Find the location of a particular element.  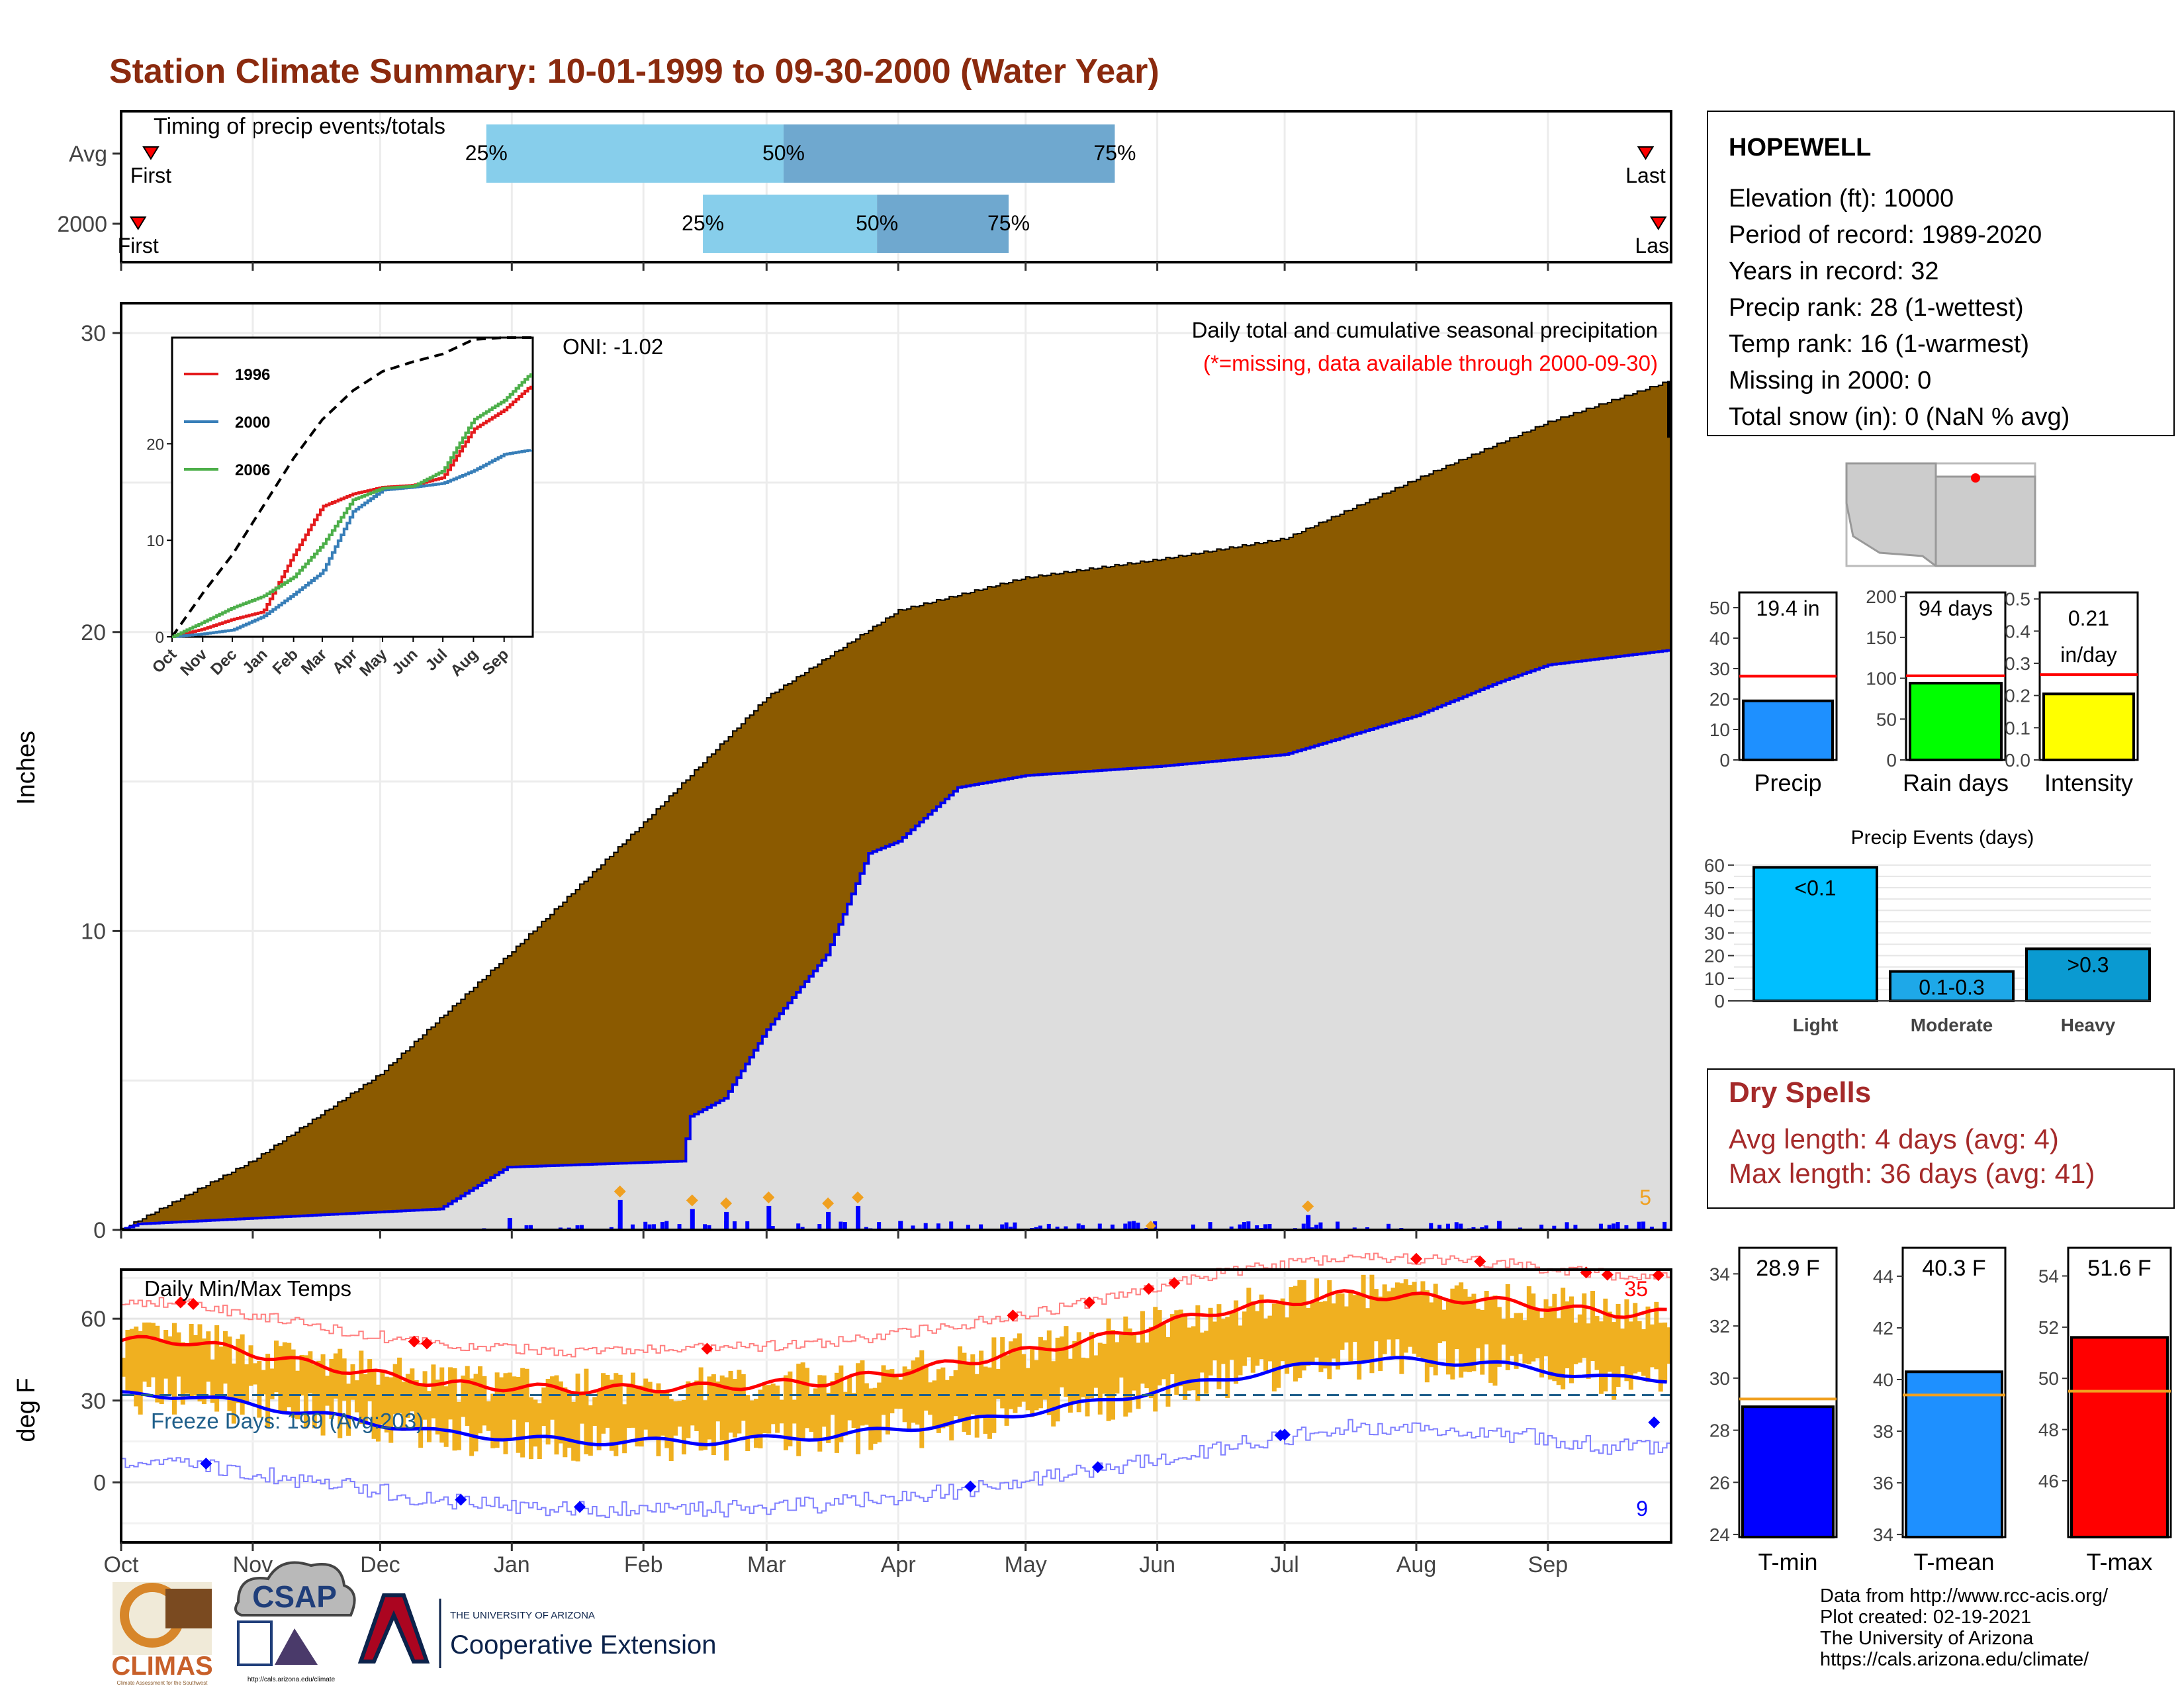

y-tick-label: 50 is located at coordinates (1886, 719).